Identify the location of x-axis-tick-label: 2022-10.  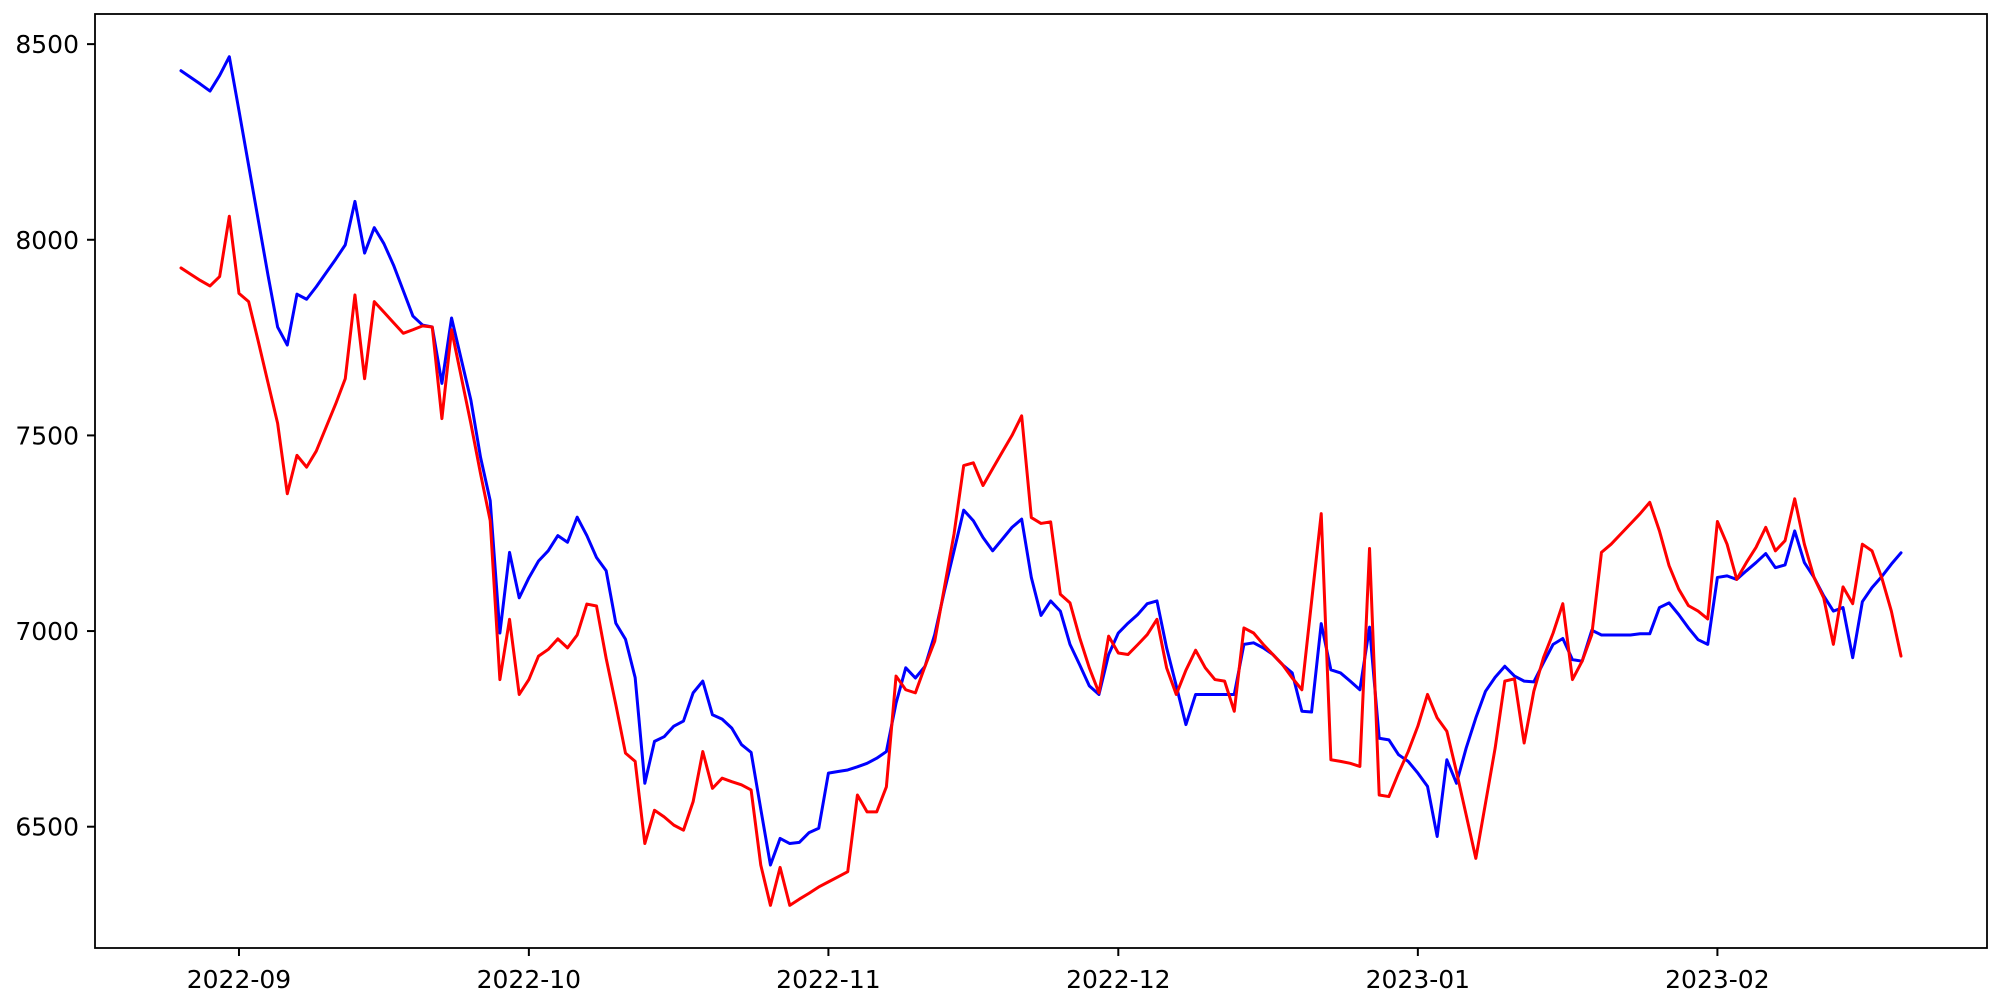
(529, 979).